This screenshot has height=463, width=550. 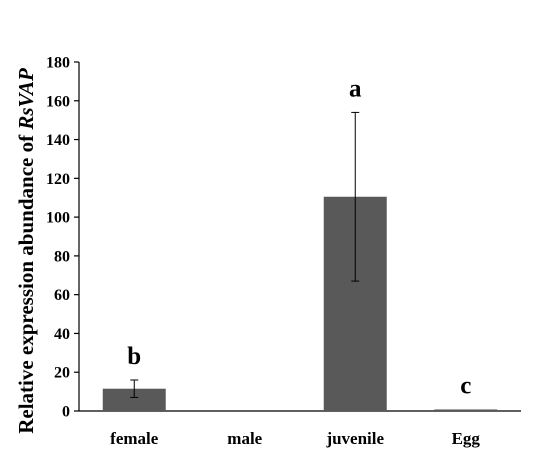 I want to click on x-tick-label: female, so click(x=134, y=438).